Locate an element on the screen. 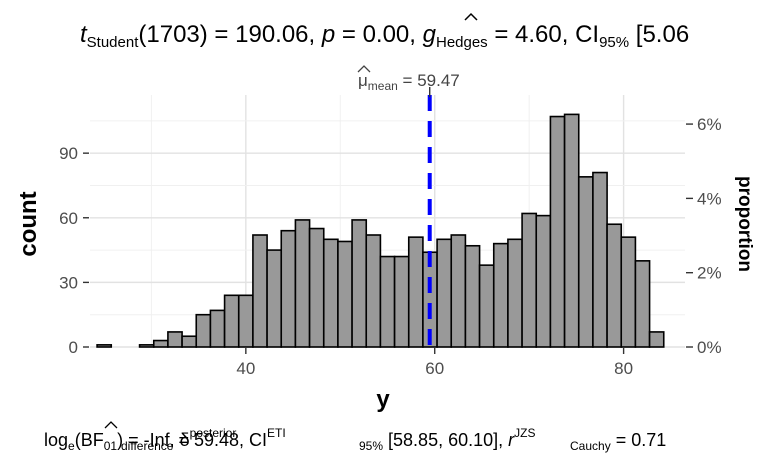 The width and height of the screenshot is (768, 474). title-t-sub: Student is located at coordinates (113, 42).